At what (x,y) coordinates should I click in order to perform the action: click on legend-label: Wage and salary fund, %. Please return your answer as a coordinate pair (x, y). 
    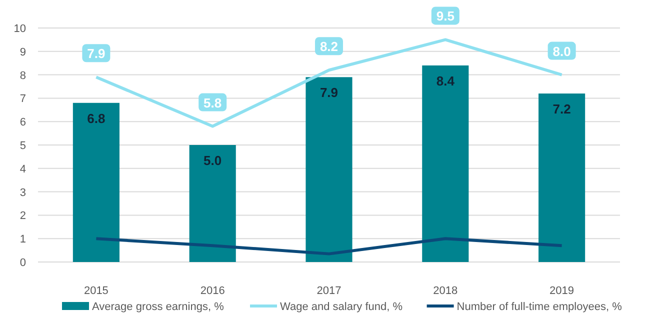
    Looking at the image, I should click on (341, 307).